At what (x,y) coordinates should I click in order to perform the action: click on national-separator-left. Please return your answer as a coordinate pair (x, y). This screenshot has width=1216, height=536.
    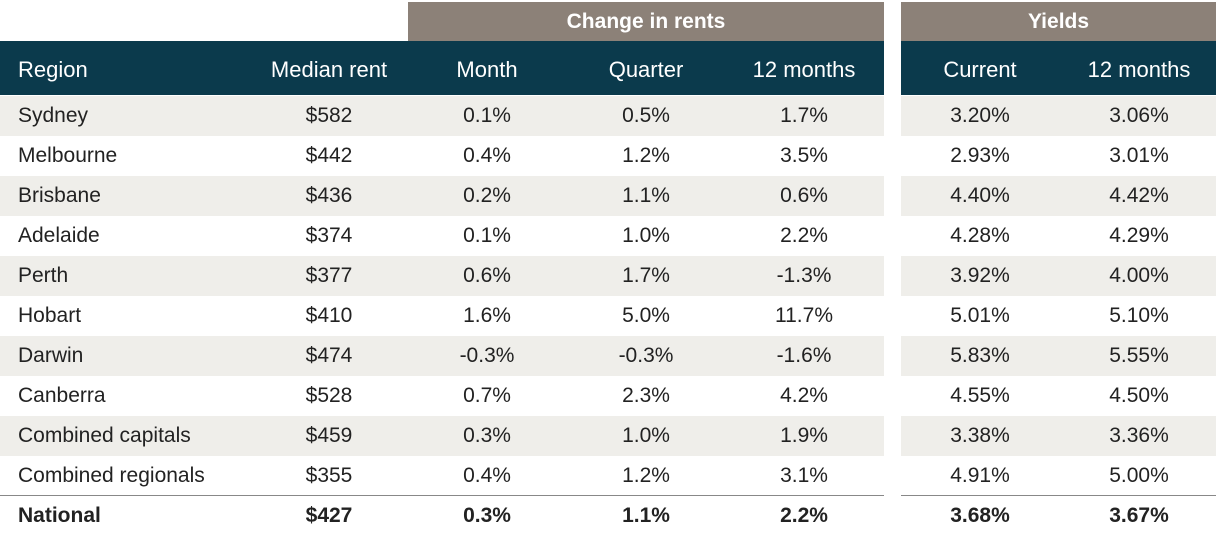
    Looking at the image, I should click on (442, 495).